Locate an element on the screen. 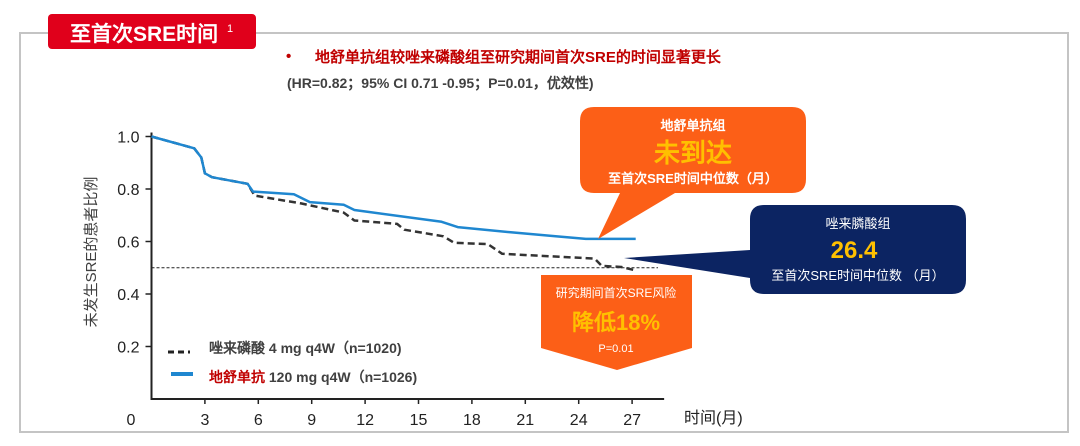 The image size is (1080, 446). series-group is located at coordinates (404, 203).